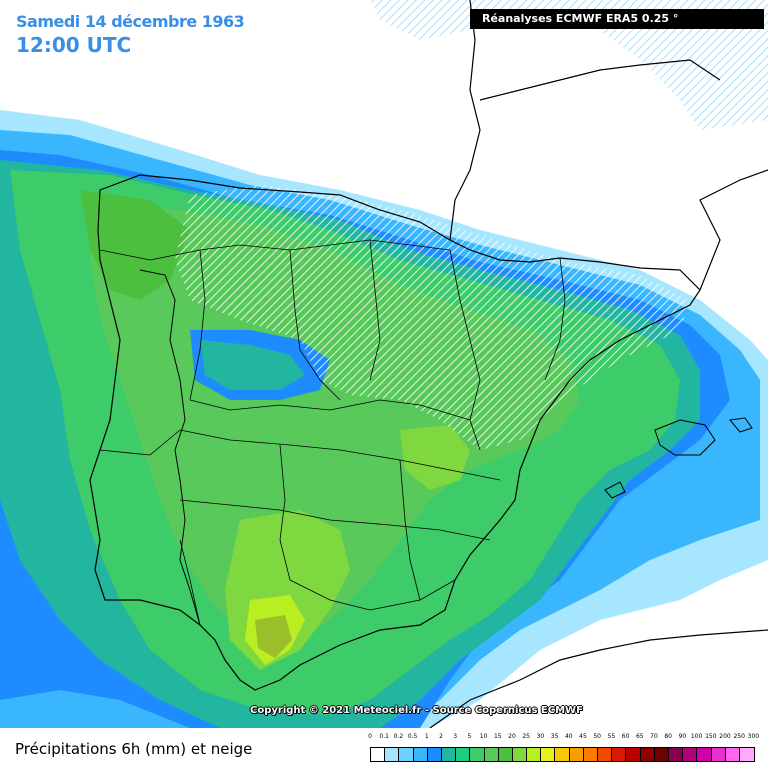 This screenshot has height=768, width=768. I want to click on source-label: Réanalyses ECMWF ERA5 0.25 °, so click(617, 19).